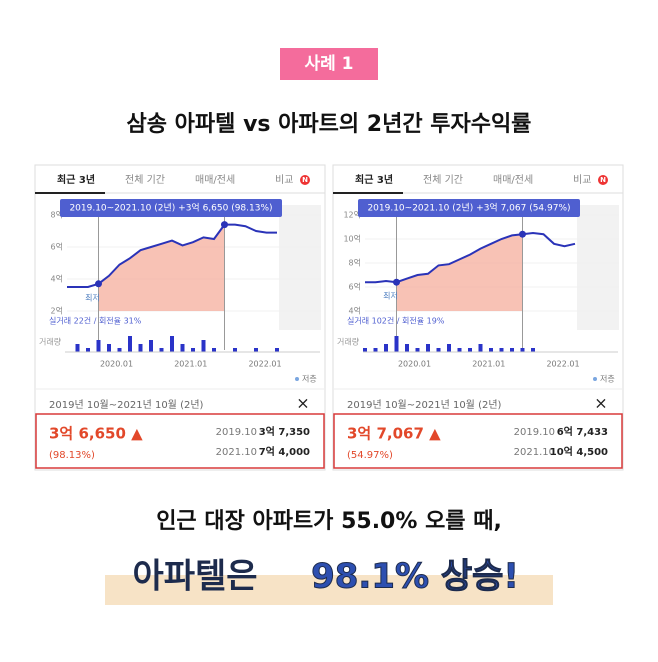  Describe the element at coordinates (92, 297) in the screenshot. I see `low-label: 최저` at that location.